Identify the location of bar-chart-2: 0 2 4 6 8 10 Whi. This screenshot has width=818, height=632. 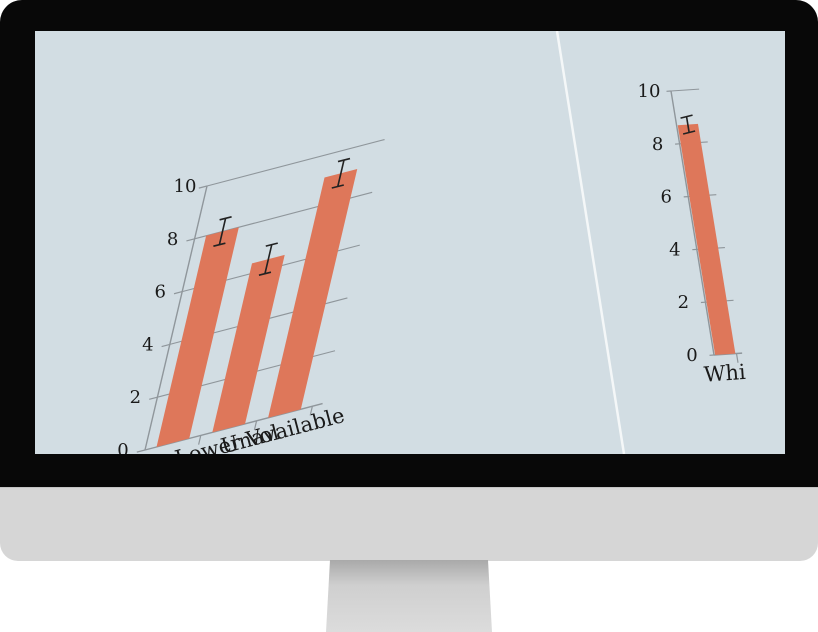
(692, 234).